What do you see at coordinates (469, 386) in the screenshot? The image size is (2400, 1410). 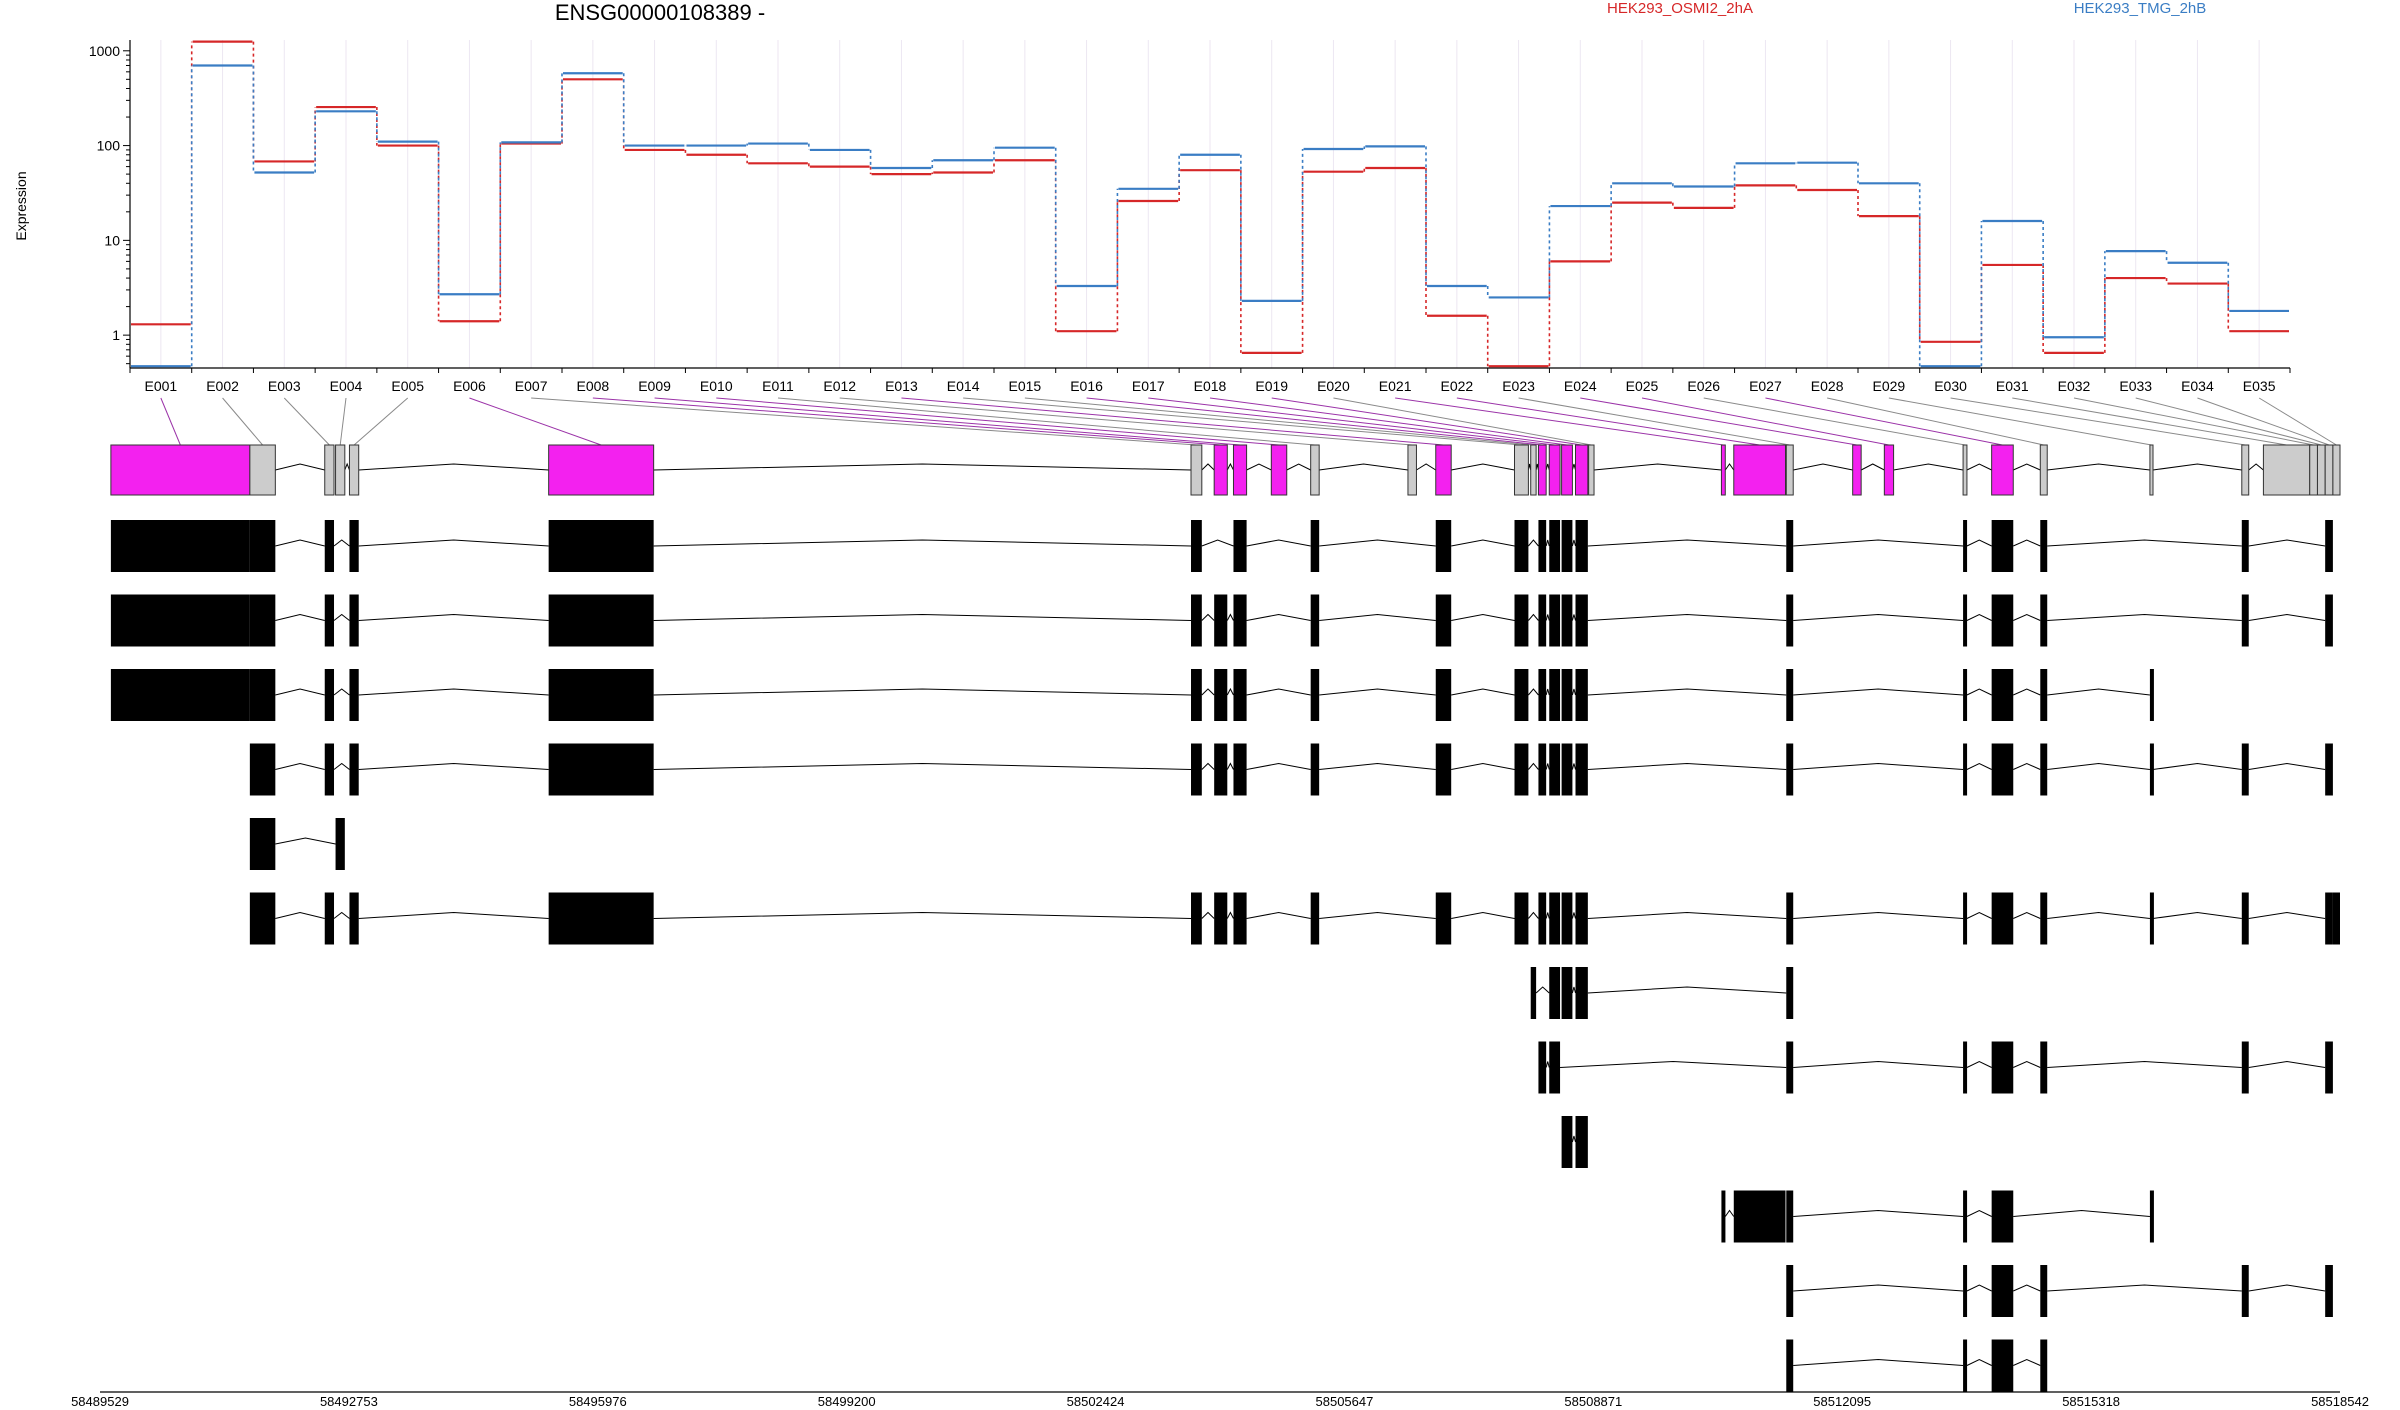 I see `exon-label-e006: E006` at bounding box center [469, 386].